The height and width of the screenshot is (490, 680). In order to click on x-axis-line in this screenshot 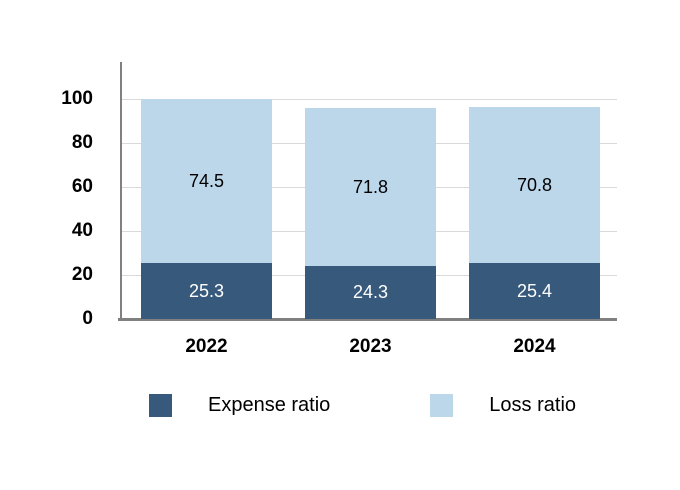, I will do `click(367, 319)`.